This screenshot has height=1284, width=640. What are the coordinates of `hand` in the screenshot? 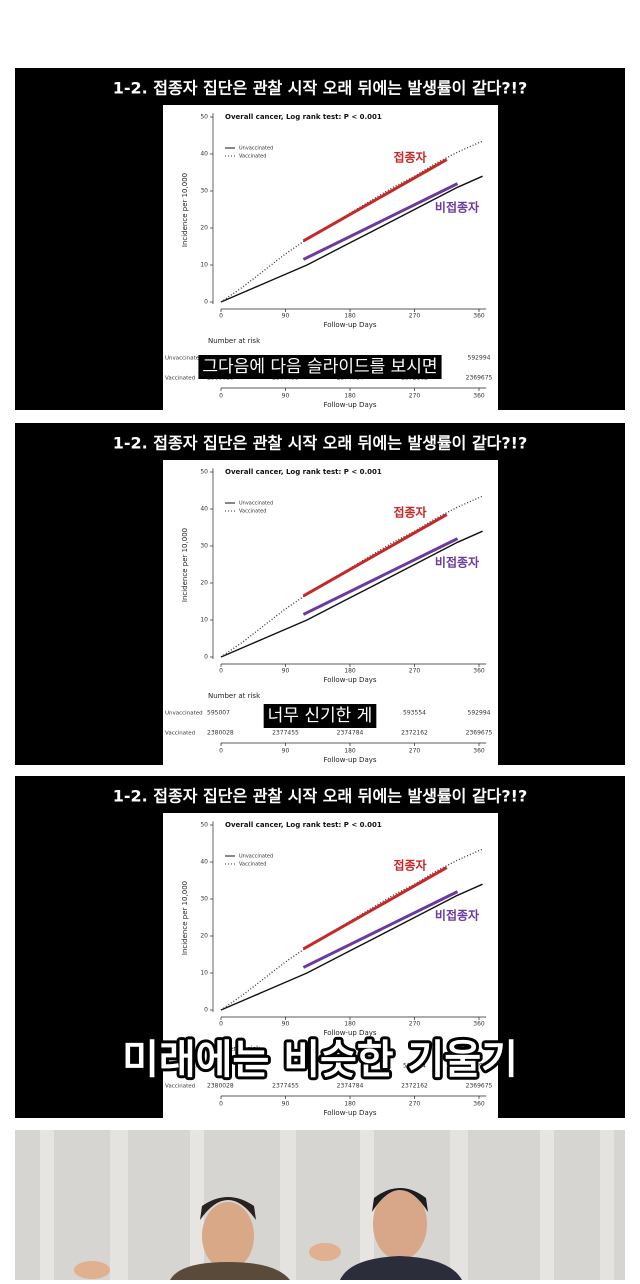 It's located at (325, 1252).